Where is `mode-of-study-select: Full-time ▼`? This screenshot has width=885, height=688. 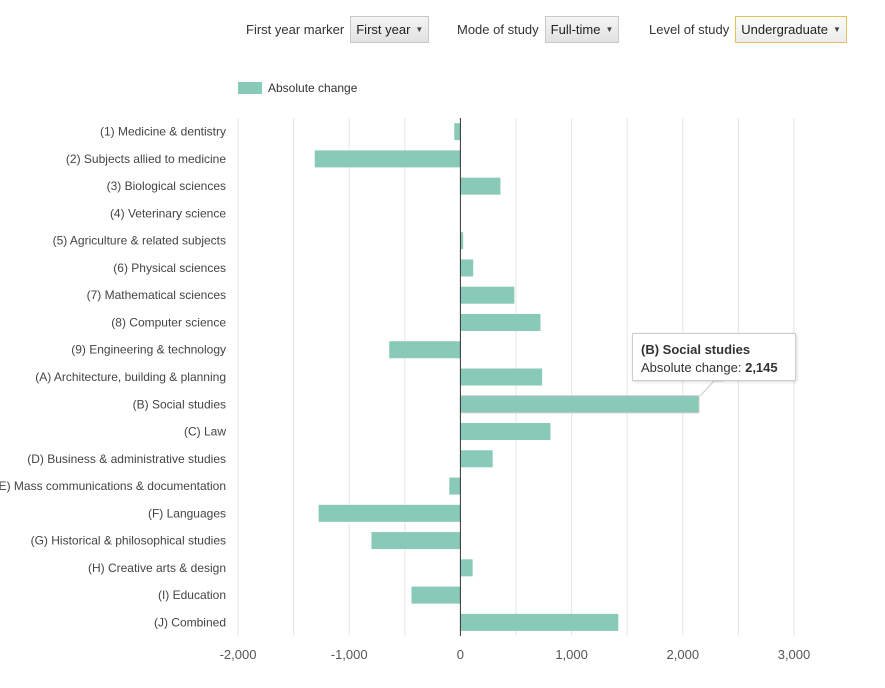
mode-of-study-select: Full-time ▼ is located at coordinates (582, 29).